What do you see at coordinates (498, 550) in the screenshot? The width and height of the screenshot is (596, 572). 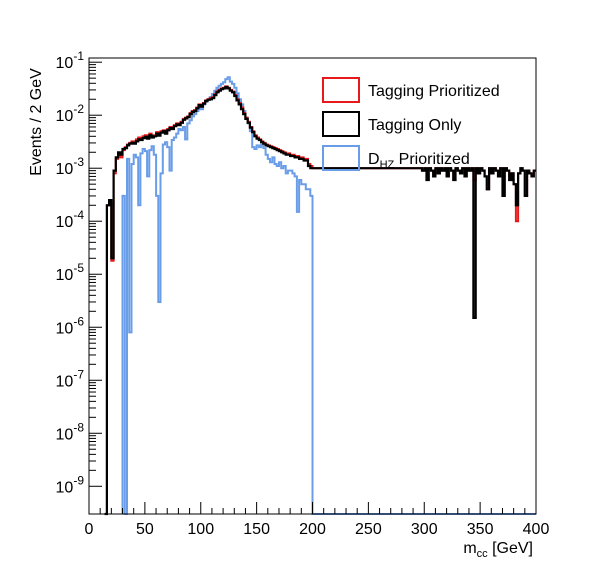 I see `x-axis-title: mcc [GeV]` at bounding box center [498, 550].